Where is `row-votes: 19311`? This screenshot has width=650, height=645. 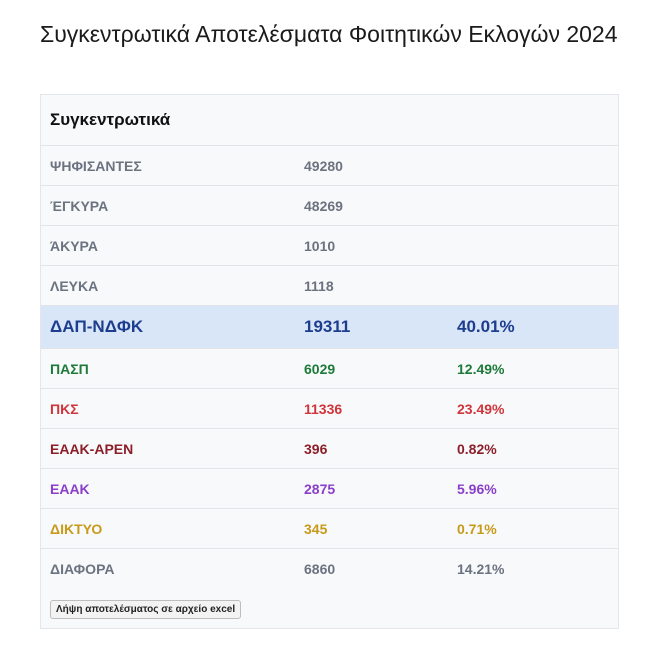 row-votes: 19311 is located at coordinates (380, 327).